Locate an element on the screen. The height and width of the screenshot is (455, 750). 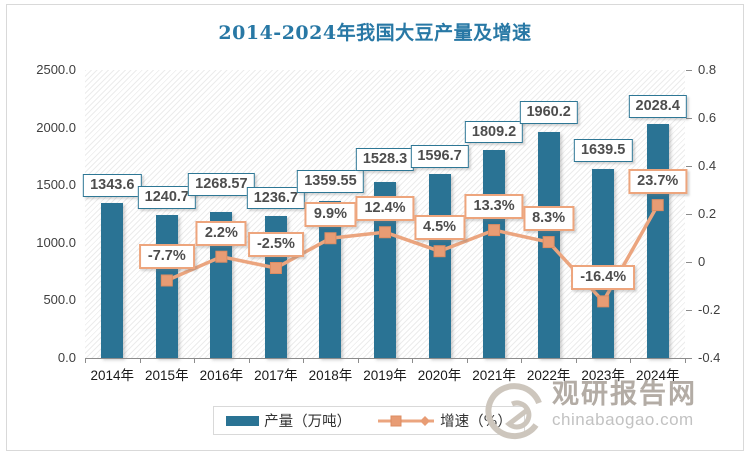
growth-value-label: 13.3% is located at coordinates (494, 206).